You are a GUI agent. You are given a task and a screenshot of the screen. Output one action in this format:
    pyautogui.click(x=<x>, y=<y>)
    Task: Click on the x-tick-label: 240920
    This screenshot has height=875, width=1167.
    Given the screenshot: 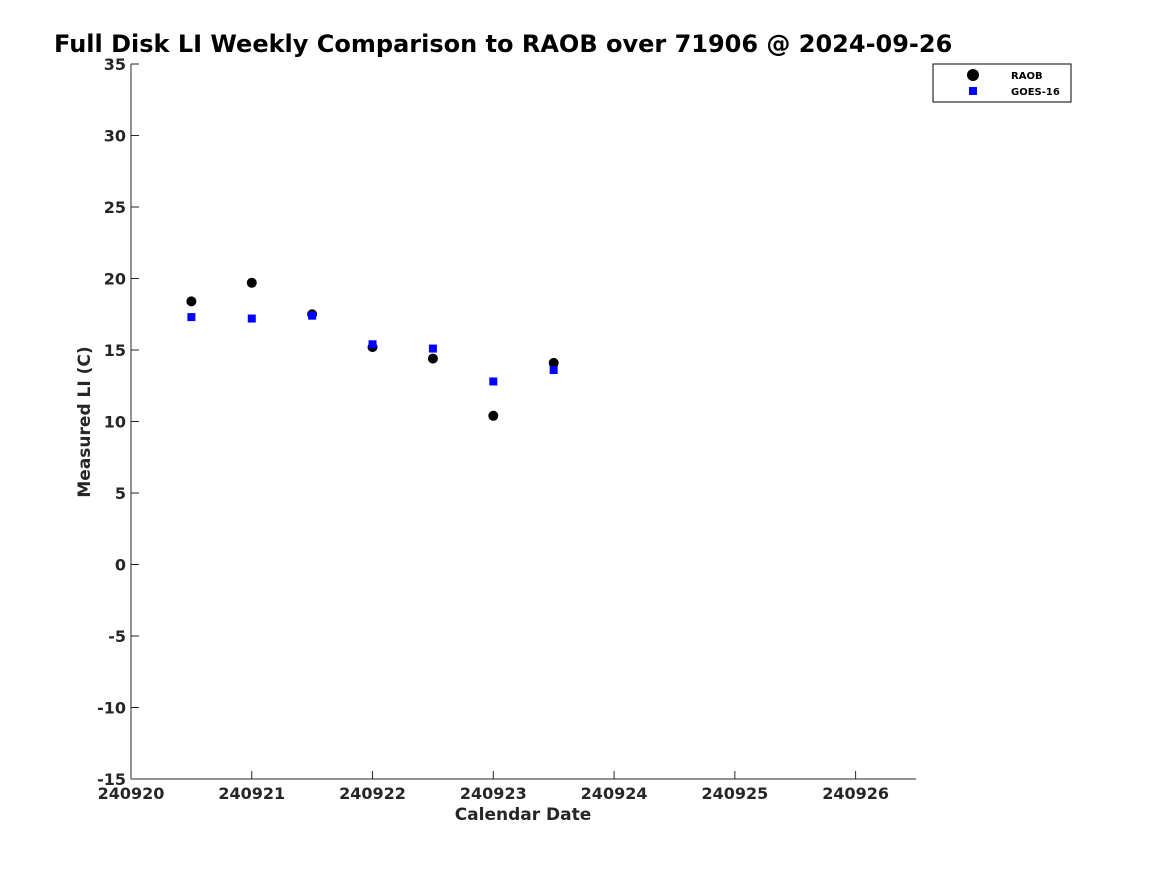 What is the action you would take?
    pyautogui.click(x=131, y=793)
    